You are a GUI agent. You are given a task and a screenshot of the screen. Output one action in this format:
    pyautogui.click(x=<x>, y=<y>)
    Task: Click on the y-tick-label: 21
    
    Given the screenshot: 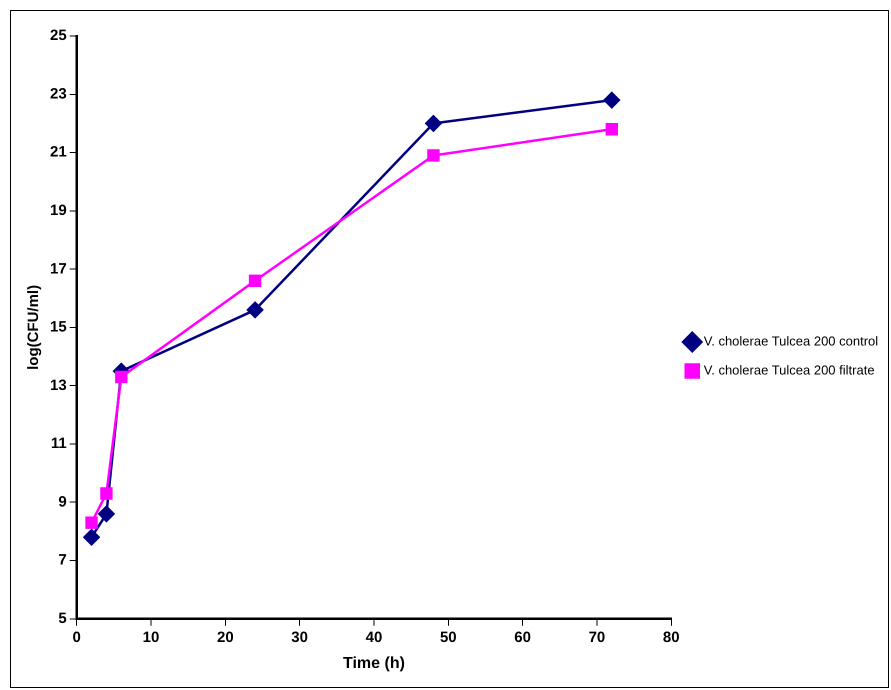 What is the action you would take?
    pyautogui.click(x=58, y=152)
    